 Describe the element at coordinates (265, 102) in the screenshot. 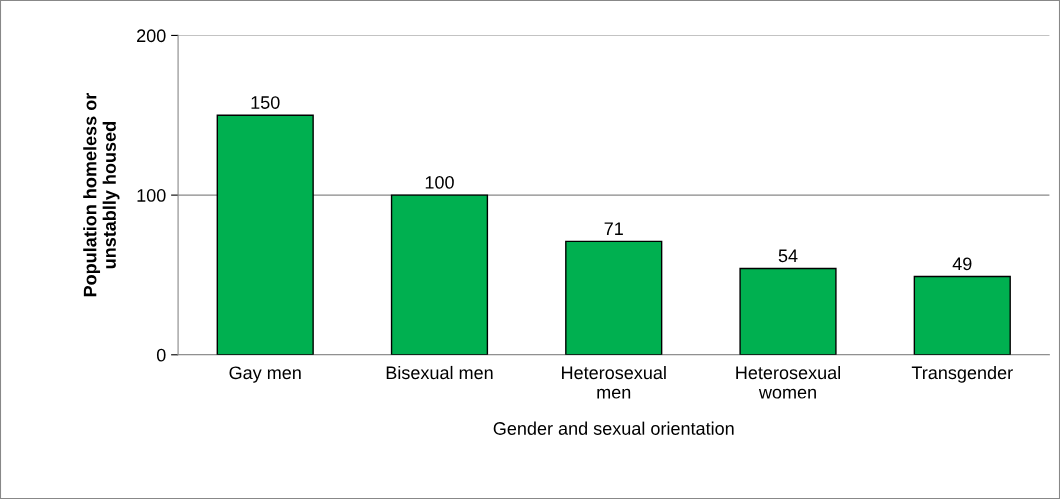

I see `data-label: 150` at that location.